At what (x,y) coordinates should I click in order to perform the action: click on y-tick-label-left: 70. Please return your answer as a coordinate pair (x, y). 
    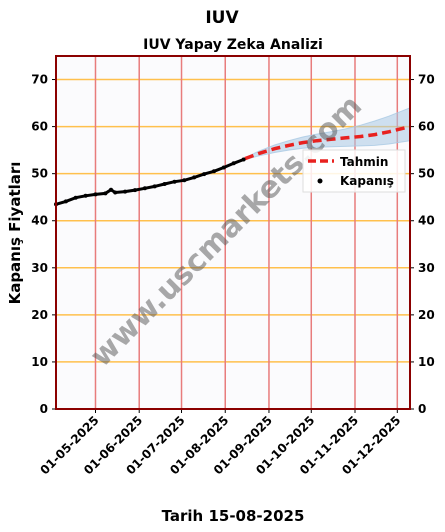
    Looking at the image, I should click on (39, 80).